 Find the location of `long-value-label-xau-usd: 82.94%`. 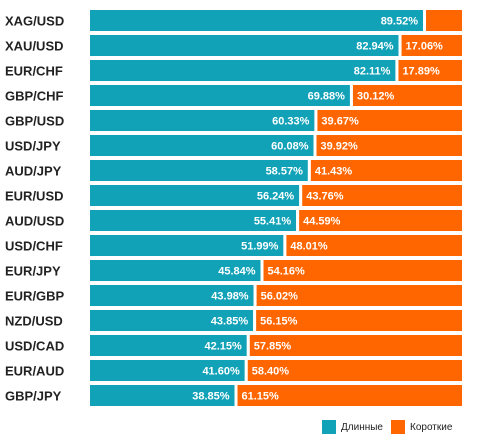

long-value-label-xau-usd: 82.94% is located at coordinates (375, 47).